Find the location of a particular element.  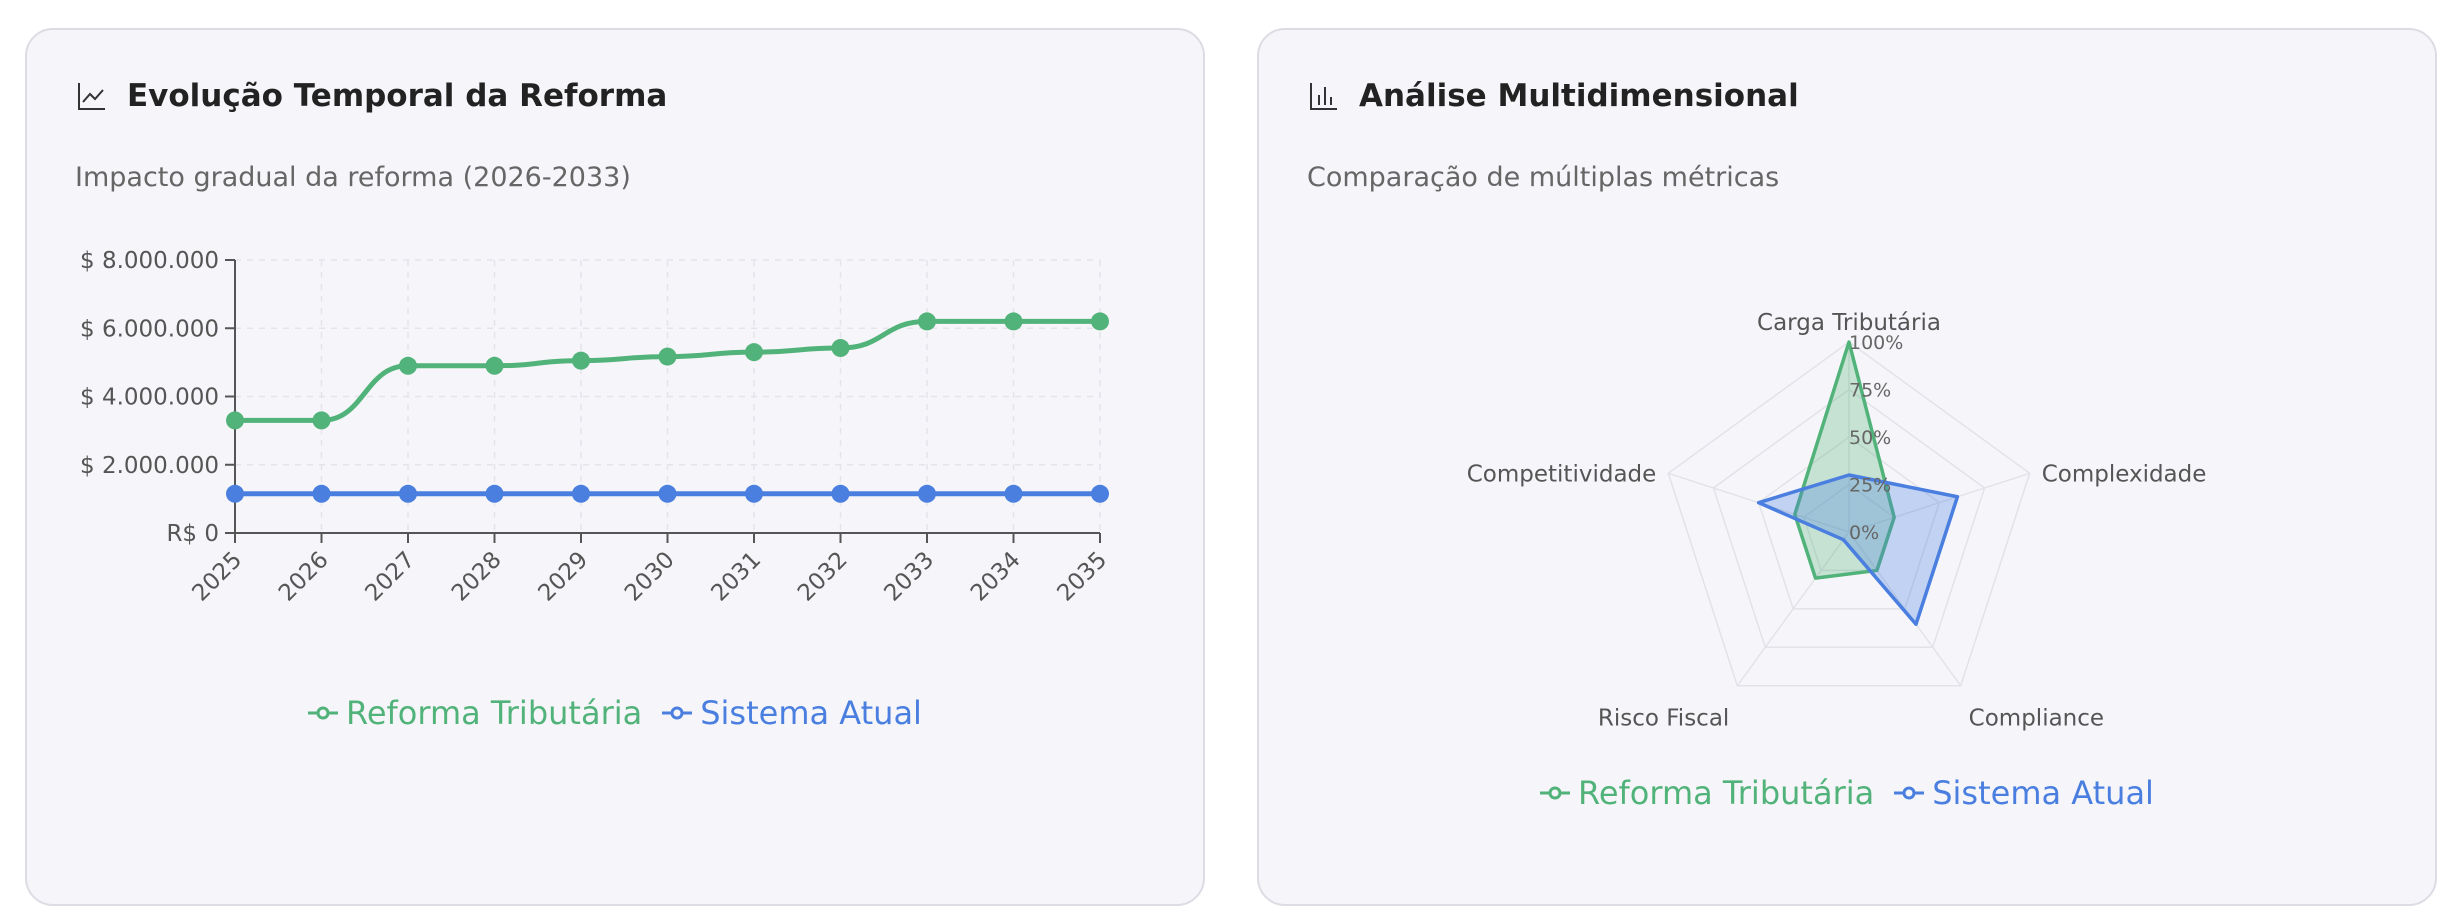

radar-legend-label: Sistema Atual is located at coordinates (2043, 793).